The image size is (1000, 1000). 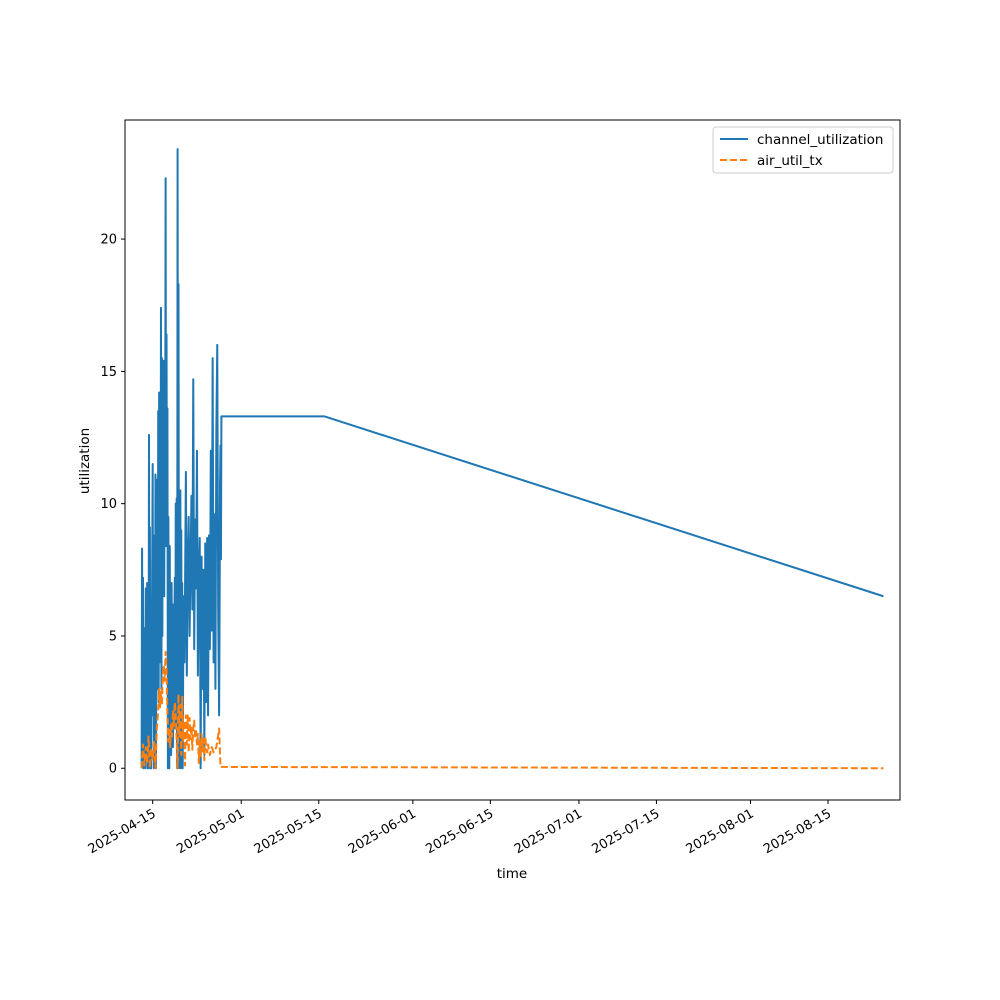 What do you see at coordinates (108, 240) in the screenshot?
I see `y-tick-label: 20` at bounding box center [108, 240].